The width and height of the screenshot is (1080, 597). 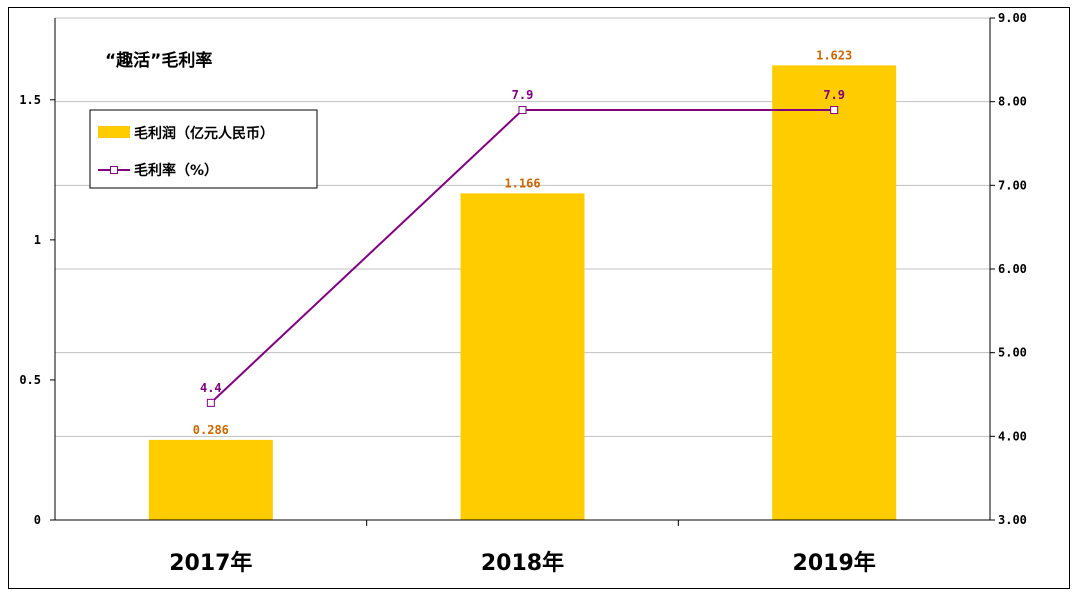 What do you see at coordinates (30, 380) in the screenshot?
I see `left-tick-label: 0.5` at bounding box center [30, 380].